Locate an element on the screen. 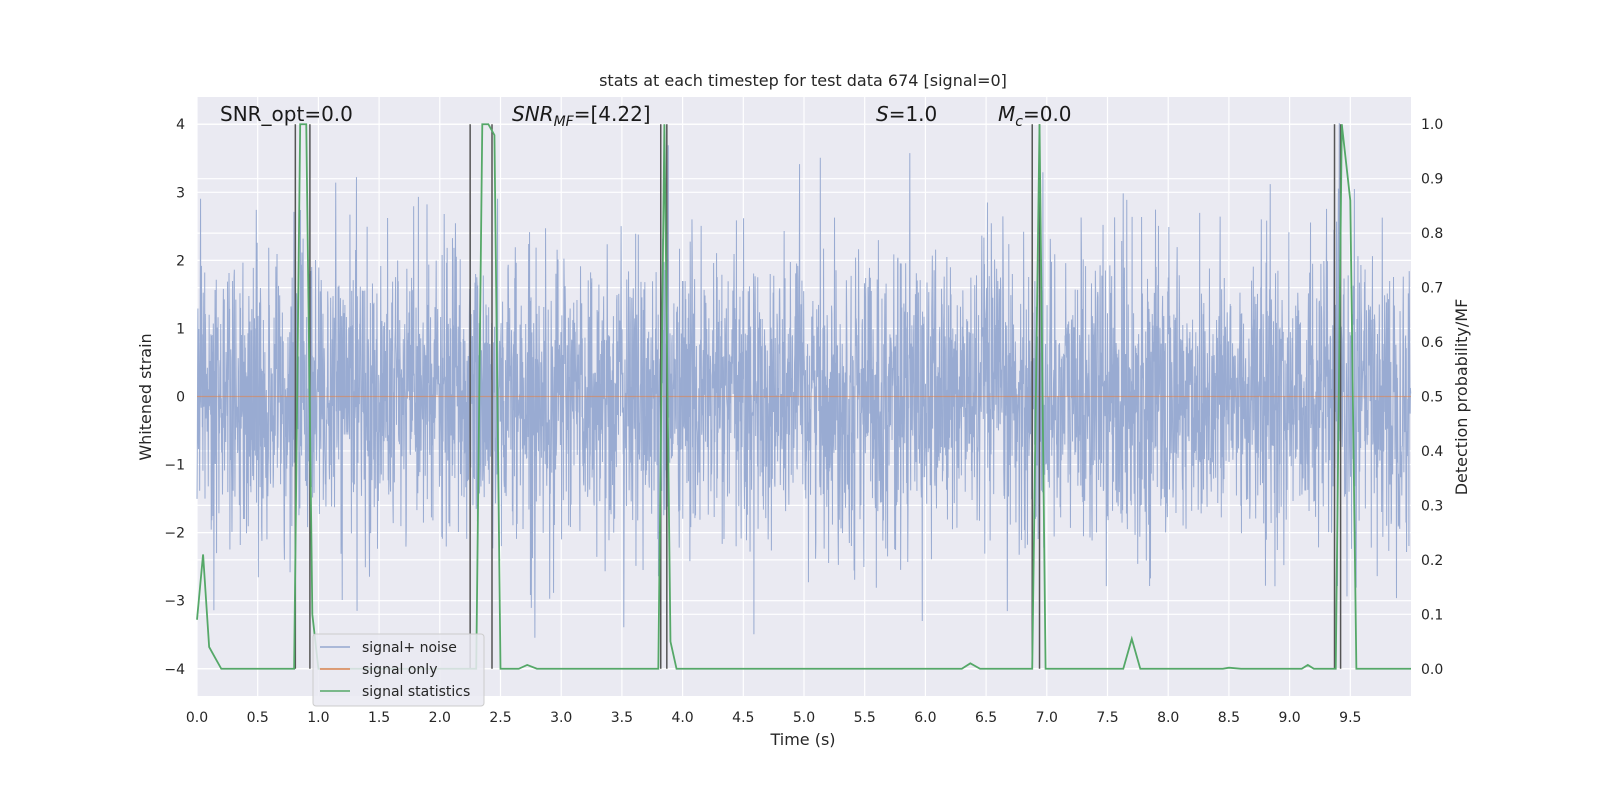 The width and height of the screenshot is (1600, 800). annotation-snr-mf: SNRMF=[4.22] is located at coordinates (581, 116).